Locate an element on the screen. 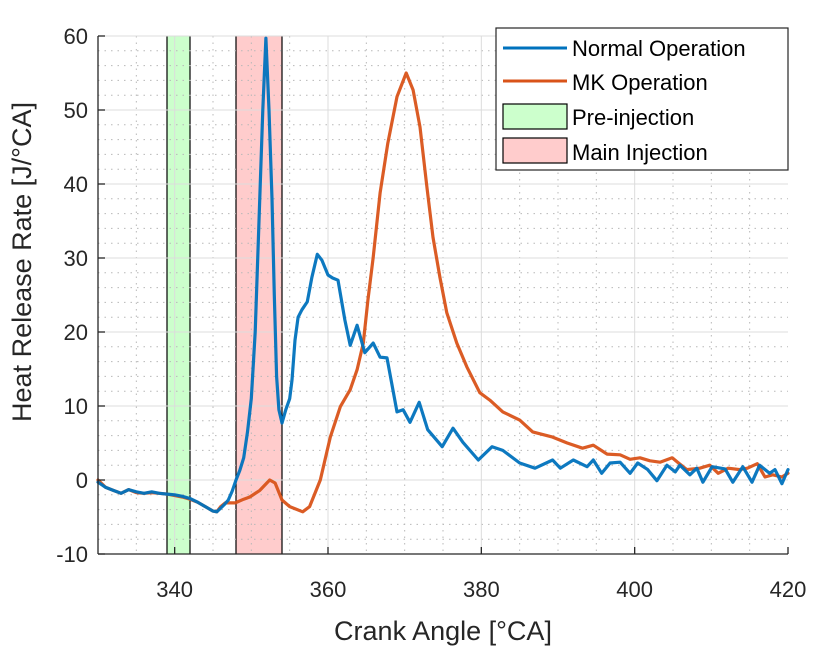 Image resolution: width=821 pixels, height=655 pixels. y-tick-label: -10 is located at coordinates (72, 554).